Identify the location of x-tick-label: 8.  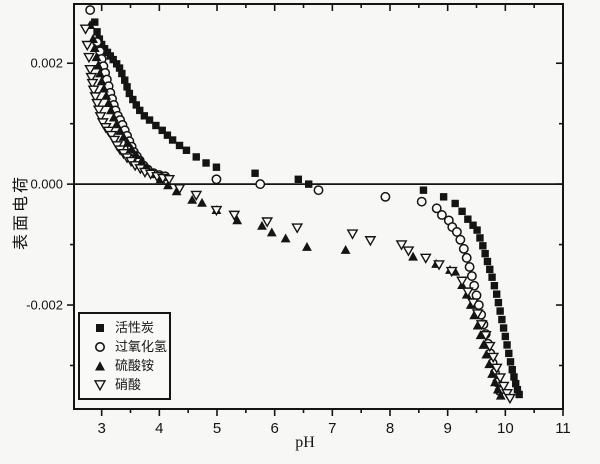
(390, 428).